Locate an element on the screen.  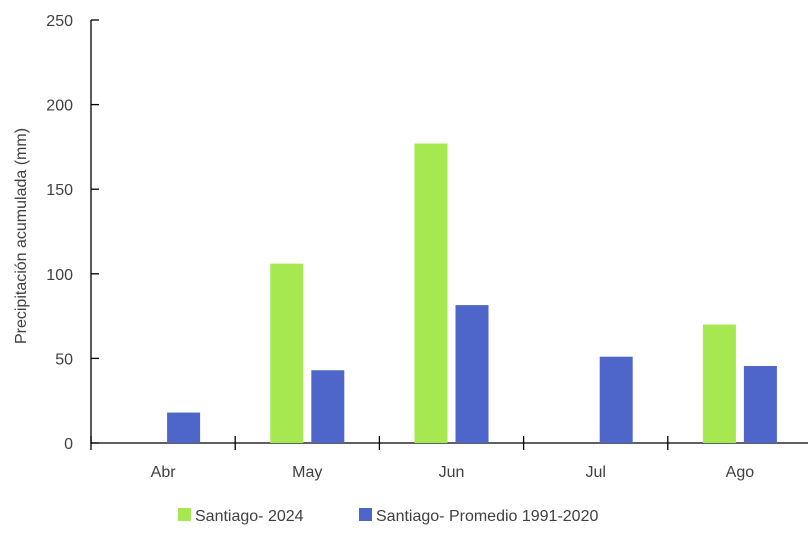
y-tick-label: 50 is located at coordinates (64, 359).